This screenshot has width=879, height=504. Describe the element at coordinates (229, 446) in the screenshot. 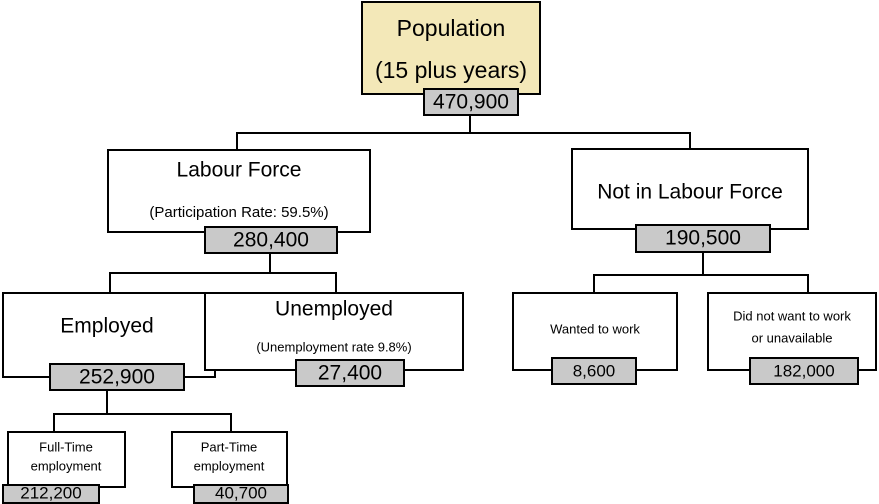

I see `node-label: Part-Time` at that location.